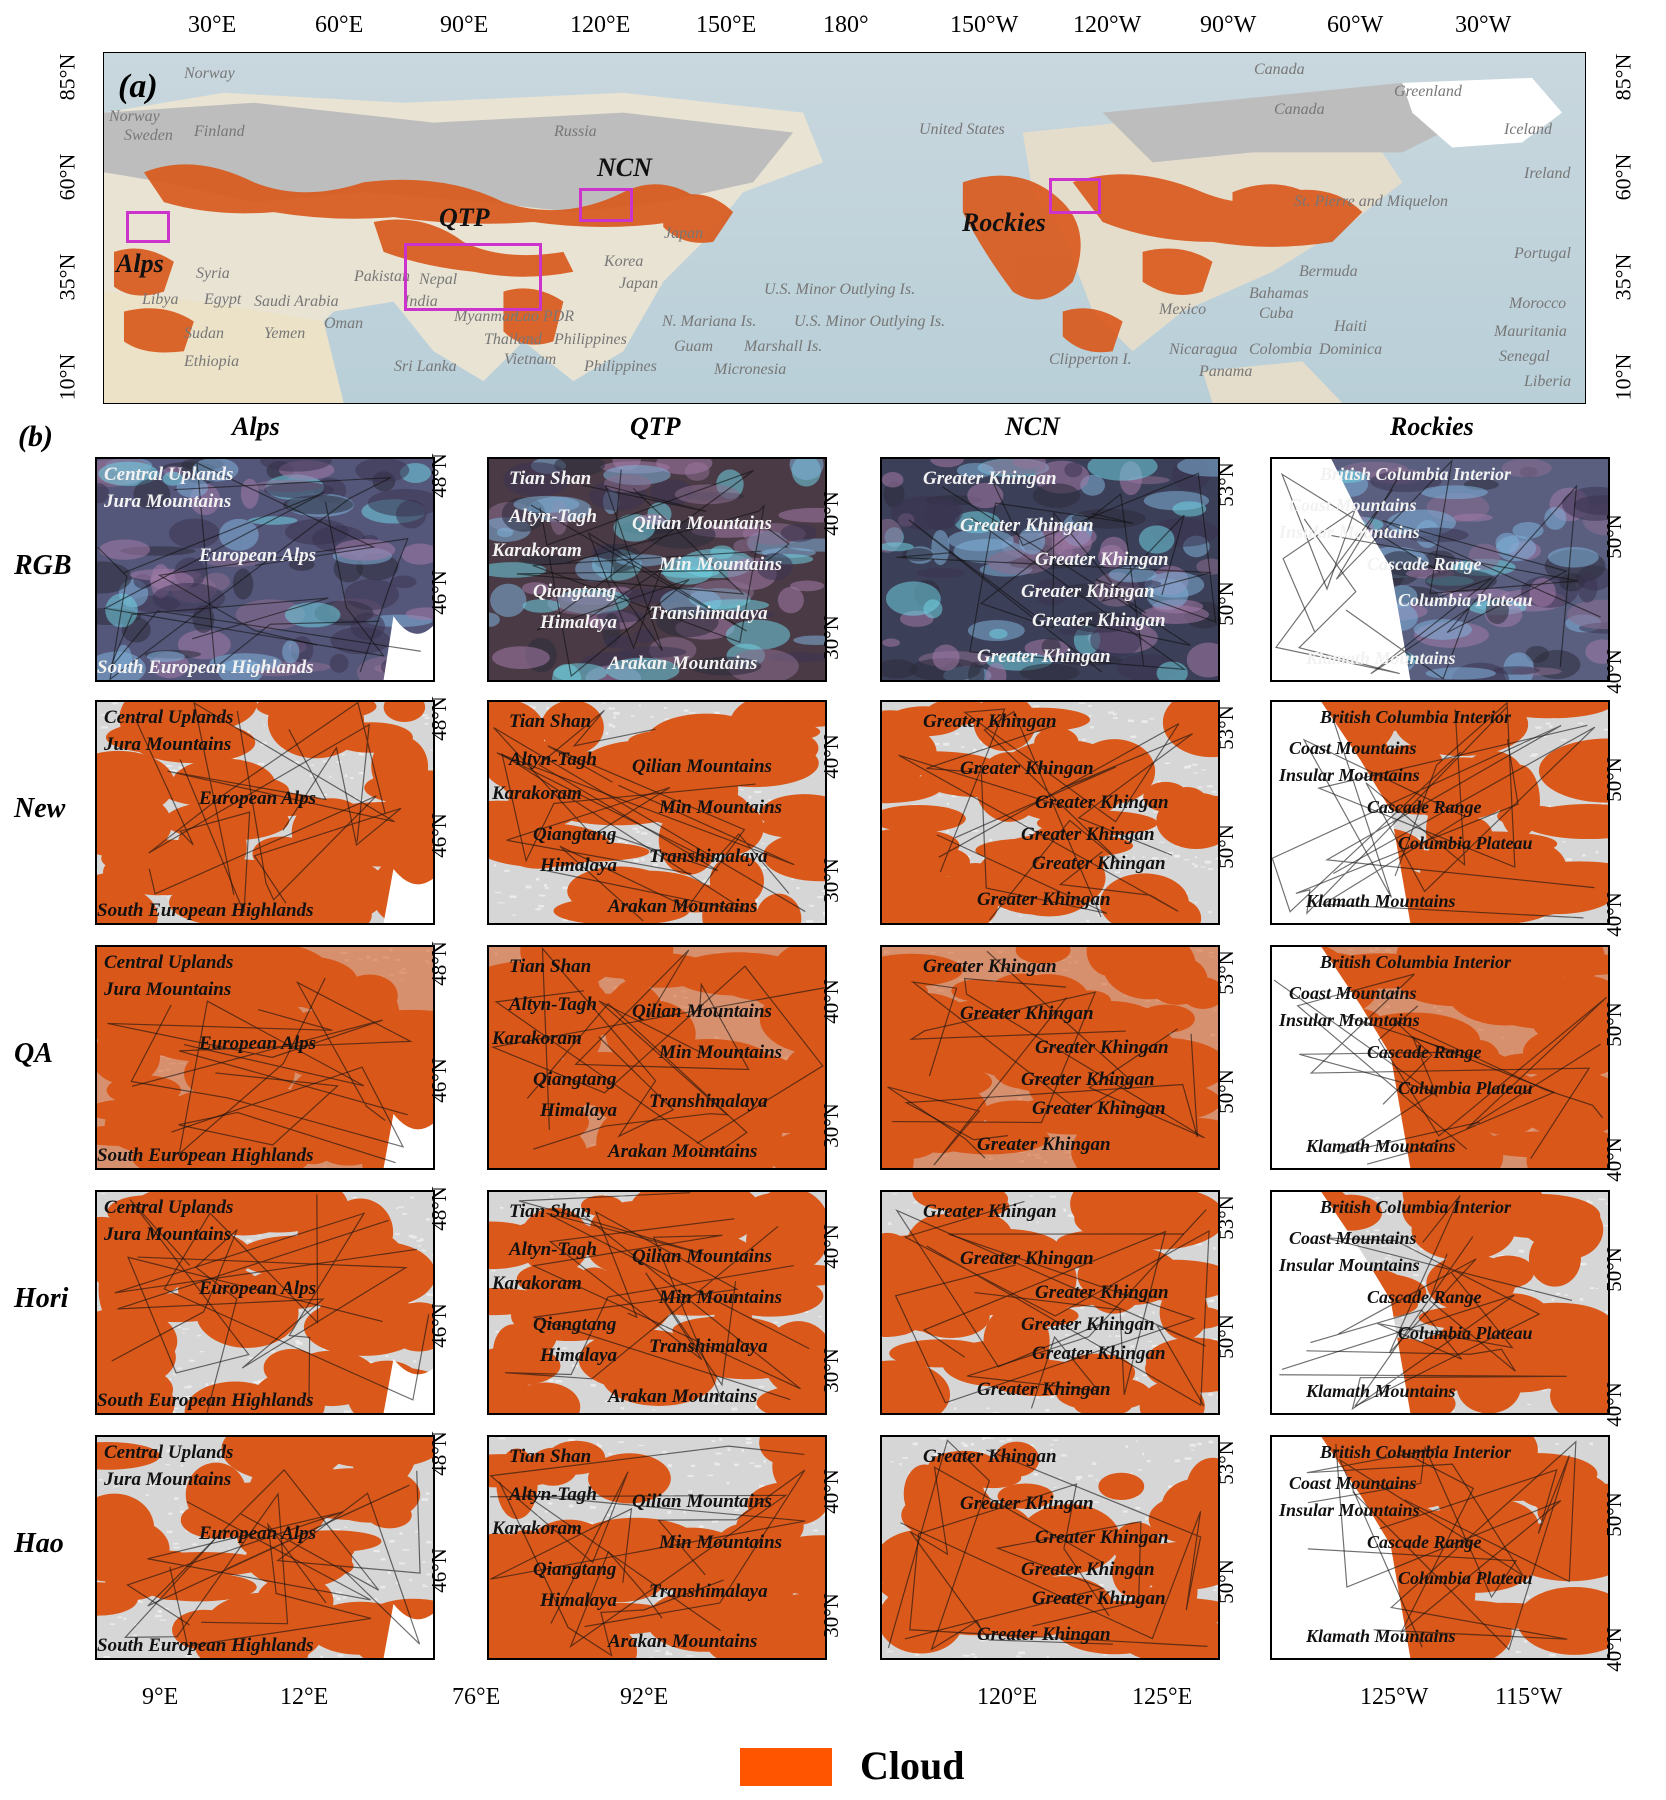  What do you see at coordinates (846, 25) in the screenshot?
I see `top-lon-tick: 180°` at bounding box center [846, 25].